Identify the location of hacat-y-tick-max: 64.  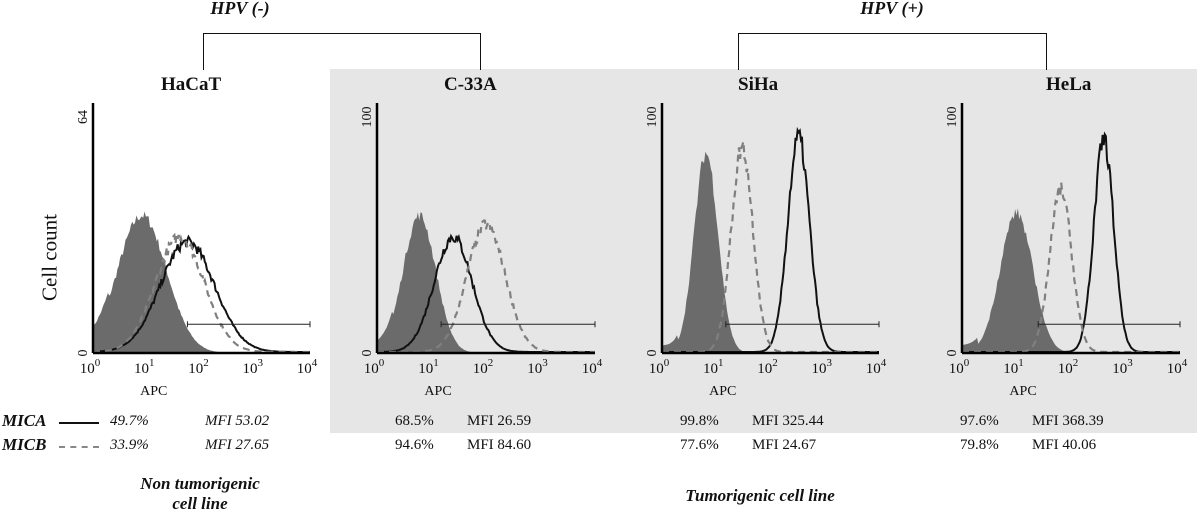
(83, 117).